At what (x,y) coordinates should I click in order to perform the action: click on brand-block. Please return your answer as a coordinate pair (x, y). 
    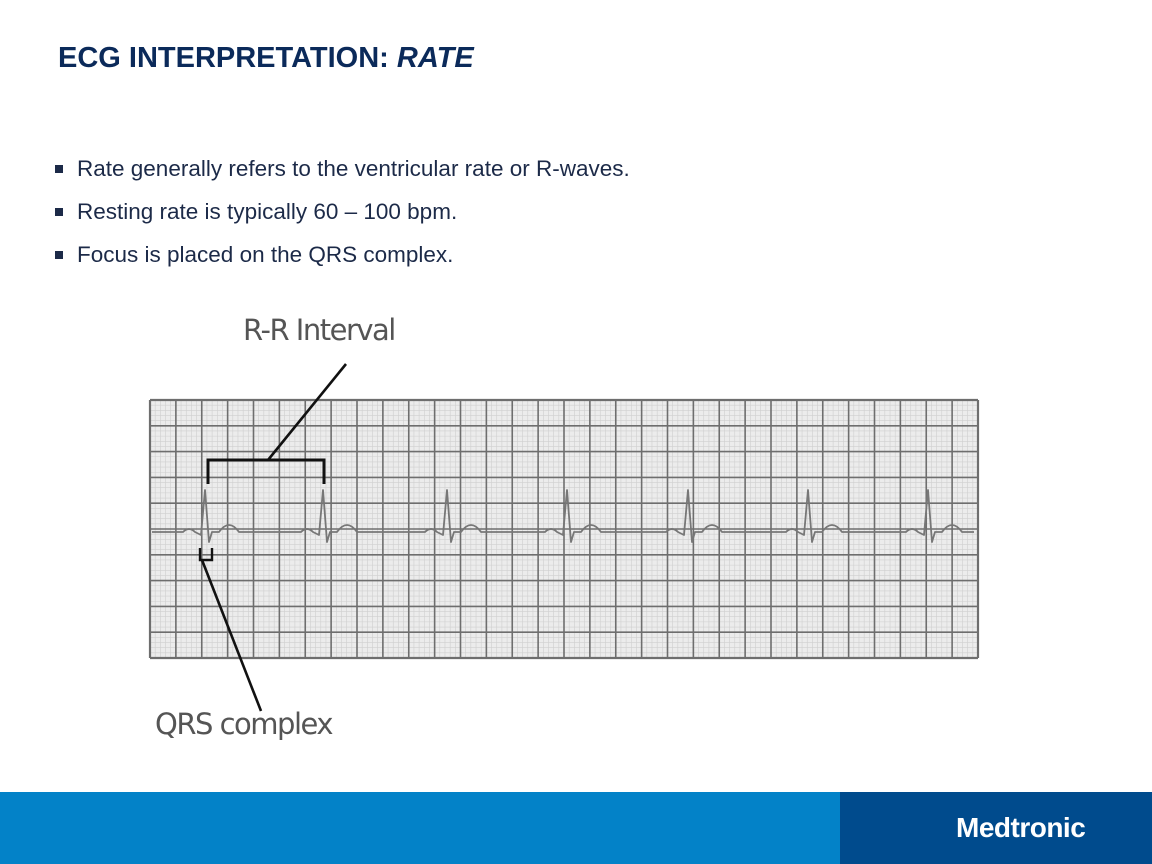
    Looking at the image, I should click on (996, 828).